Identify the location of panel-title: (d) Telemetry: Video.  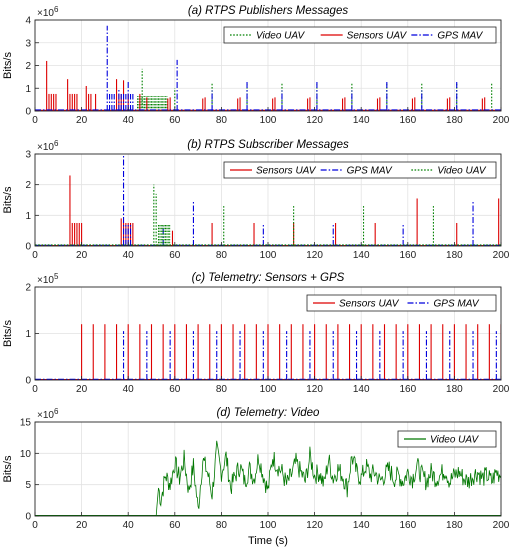
(269, 413).